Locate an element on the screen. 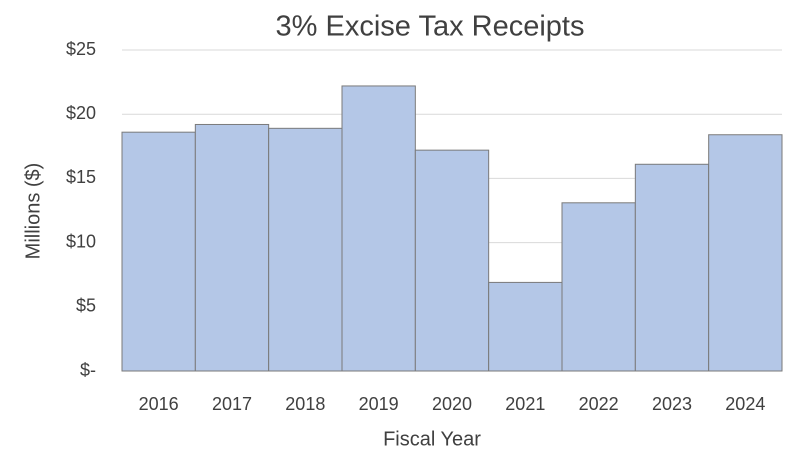 Image resolution: width=788 pixels, height=452 pixels. x-tick-label: 2021 is located at coordinates (525, 404).